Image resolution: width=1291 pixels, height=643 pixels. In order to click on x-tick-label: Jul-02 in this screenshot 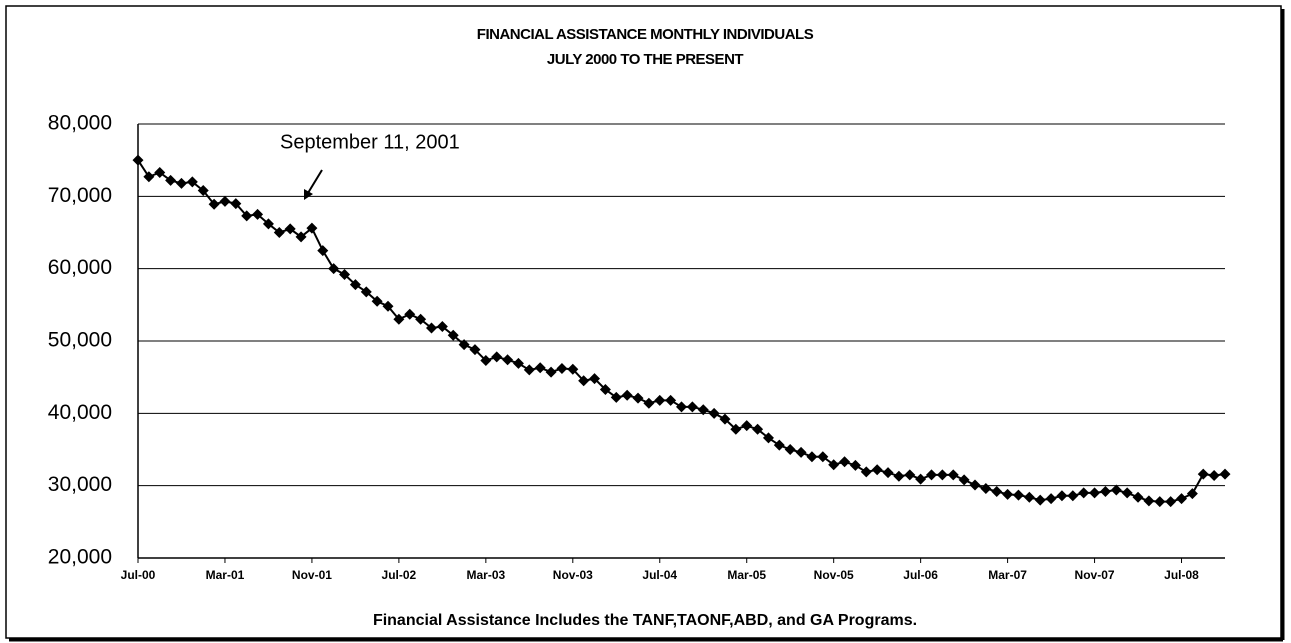, I will do `click(399, 575)`.